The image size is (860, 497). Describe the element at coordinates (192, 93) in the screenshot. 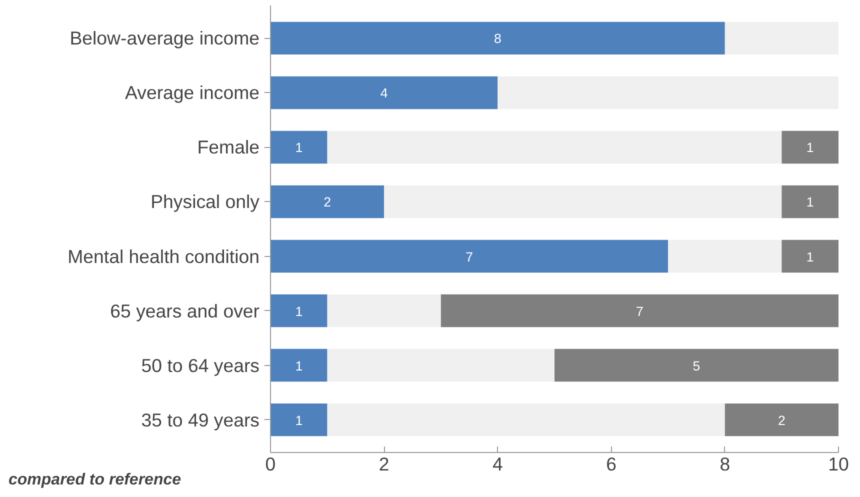

I see `y-tick-label: Average income` at that location.